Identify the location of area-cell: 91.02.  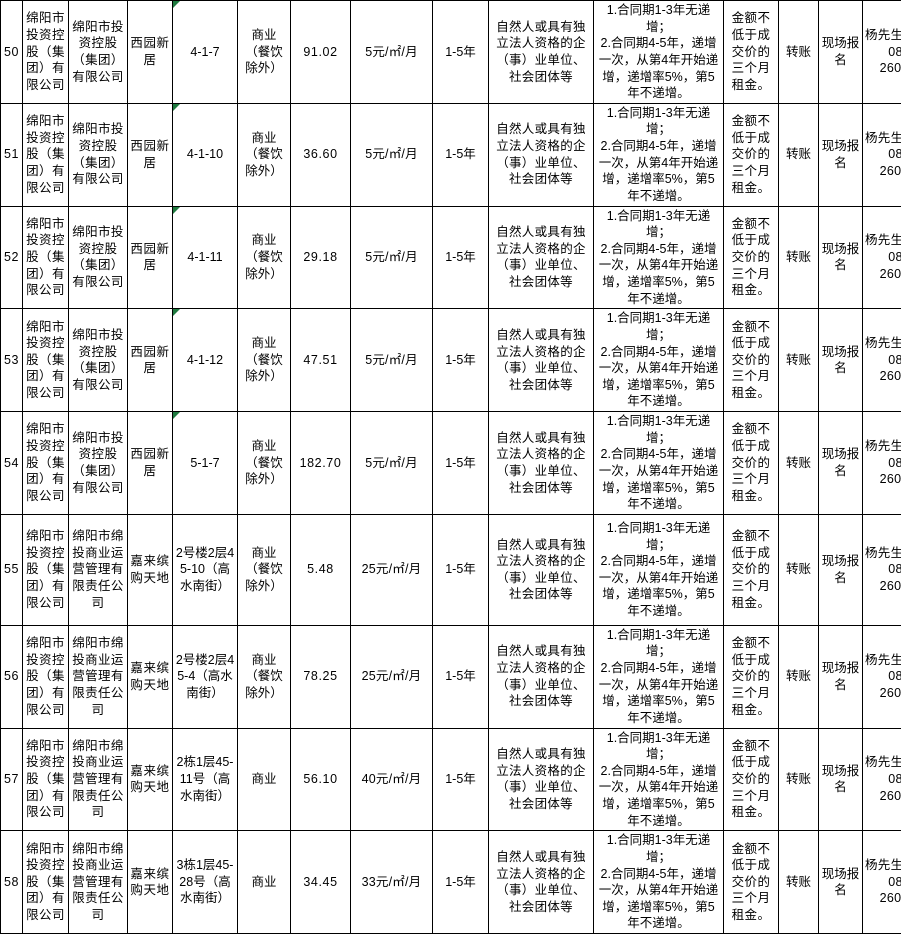
(321, 52).